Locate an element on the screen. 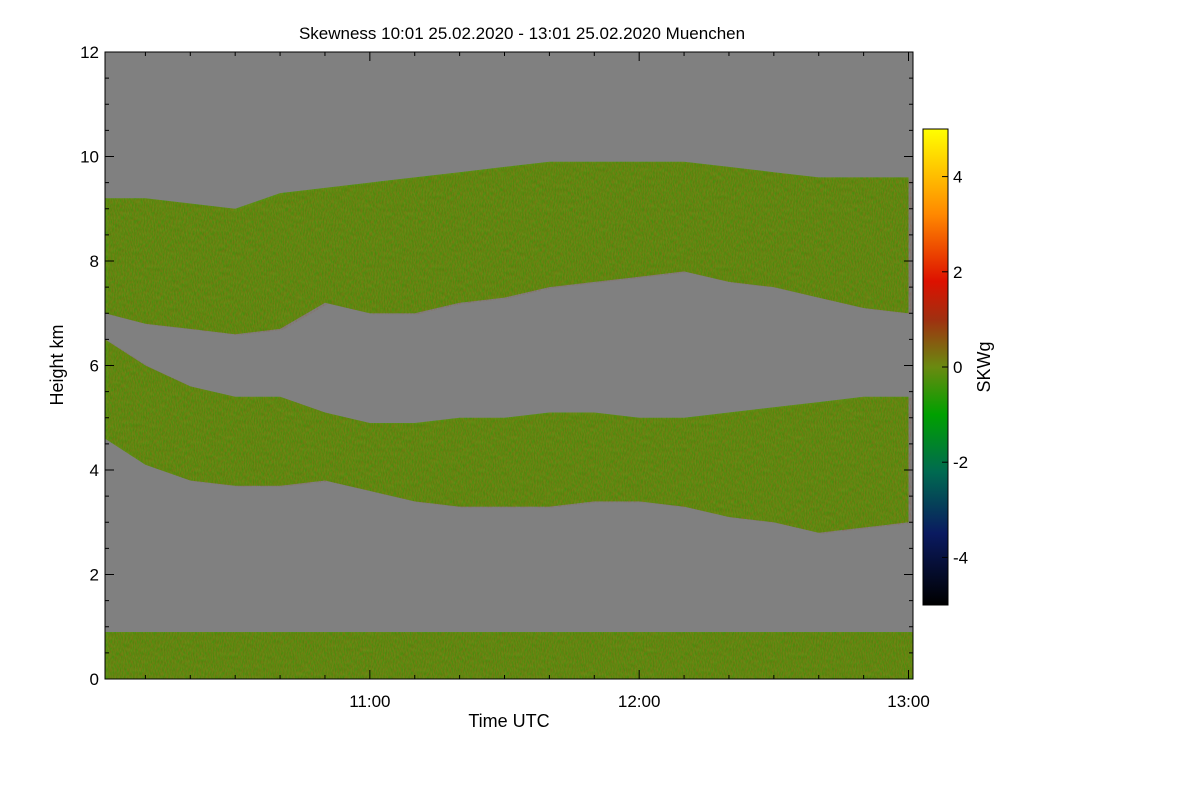 This screenshot has width=1200, height=800. colorbar-axis: -4 -2 0 2 4 is located at coordinates (955, 367).